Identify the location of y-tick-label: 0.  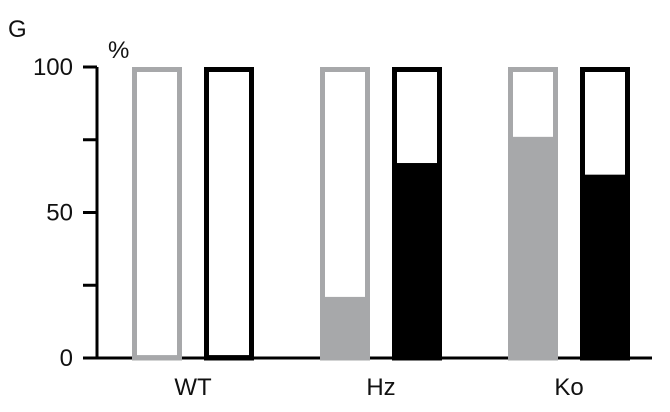
(66, 358).